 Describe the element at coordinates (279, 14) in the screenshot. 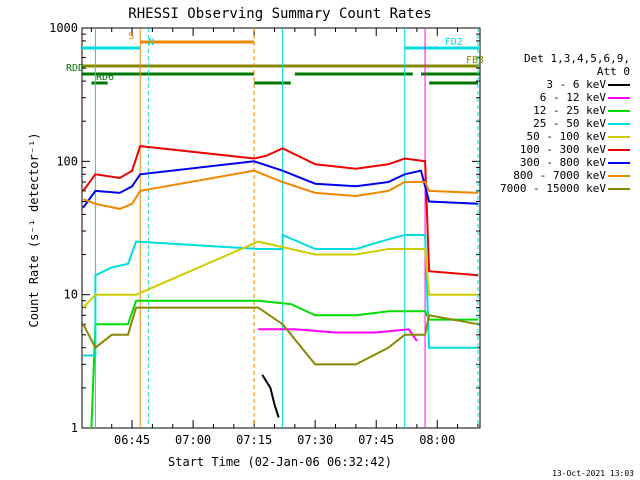

I see `chart-title: RHESSI Observing Summary Count Rates` at that location.